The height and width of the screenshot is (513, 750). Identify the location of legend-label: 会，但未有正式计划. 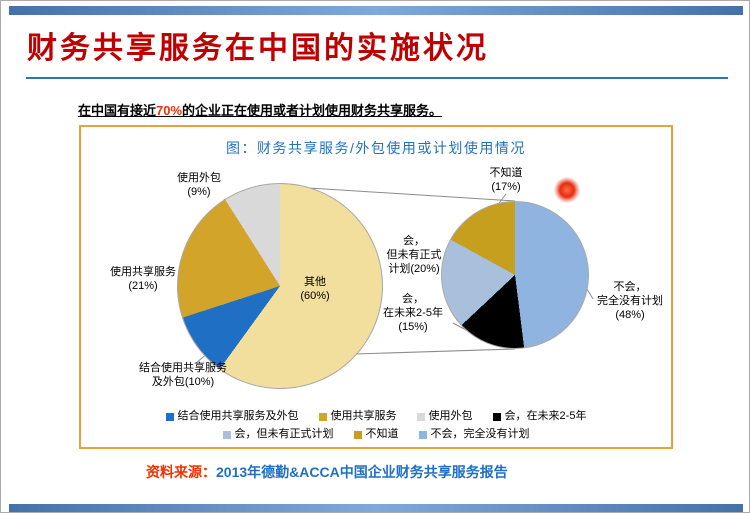
(284, 434).